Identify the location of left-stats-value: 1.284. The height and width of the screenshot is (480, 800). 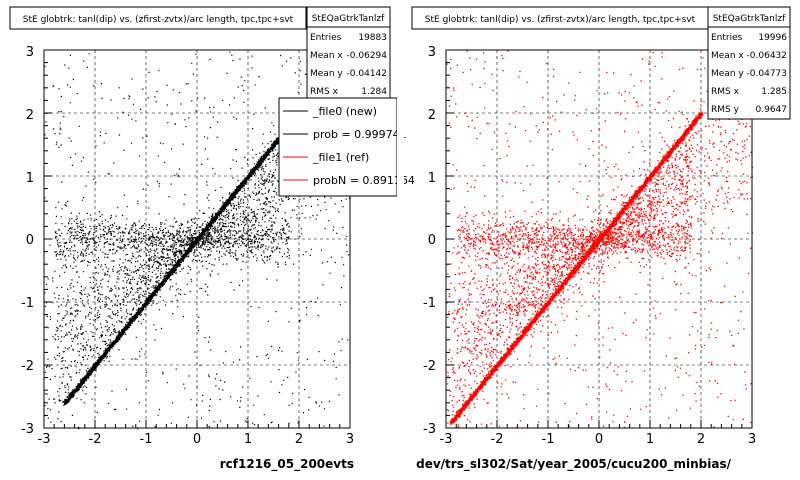
(374, 92).